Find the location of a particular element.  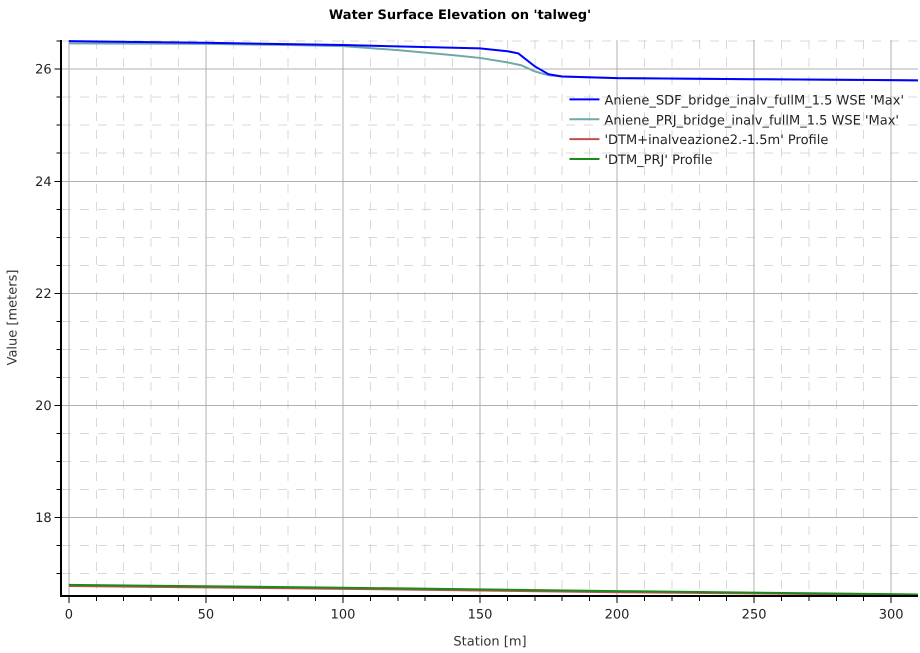

y-tick-label: 18 is located at coordinates (43, 518).